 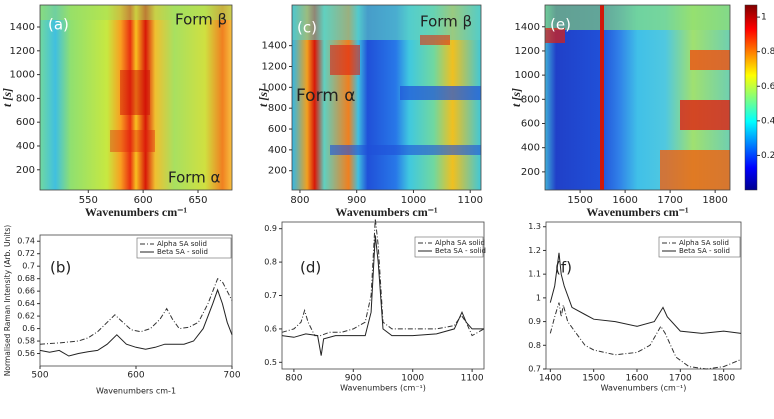 What do you see at coordinates (58, 25) in the screenshot?
I see `panel-label: (a)` at bounding box center [58, 25].